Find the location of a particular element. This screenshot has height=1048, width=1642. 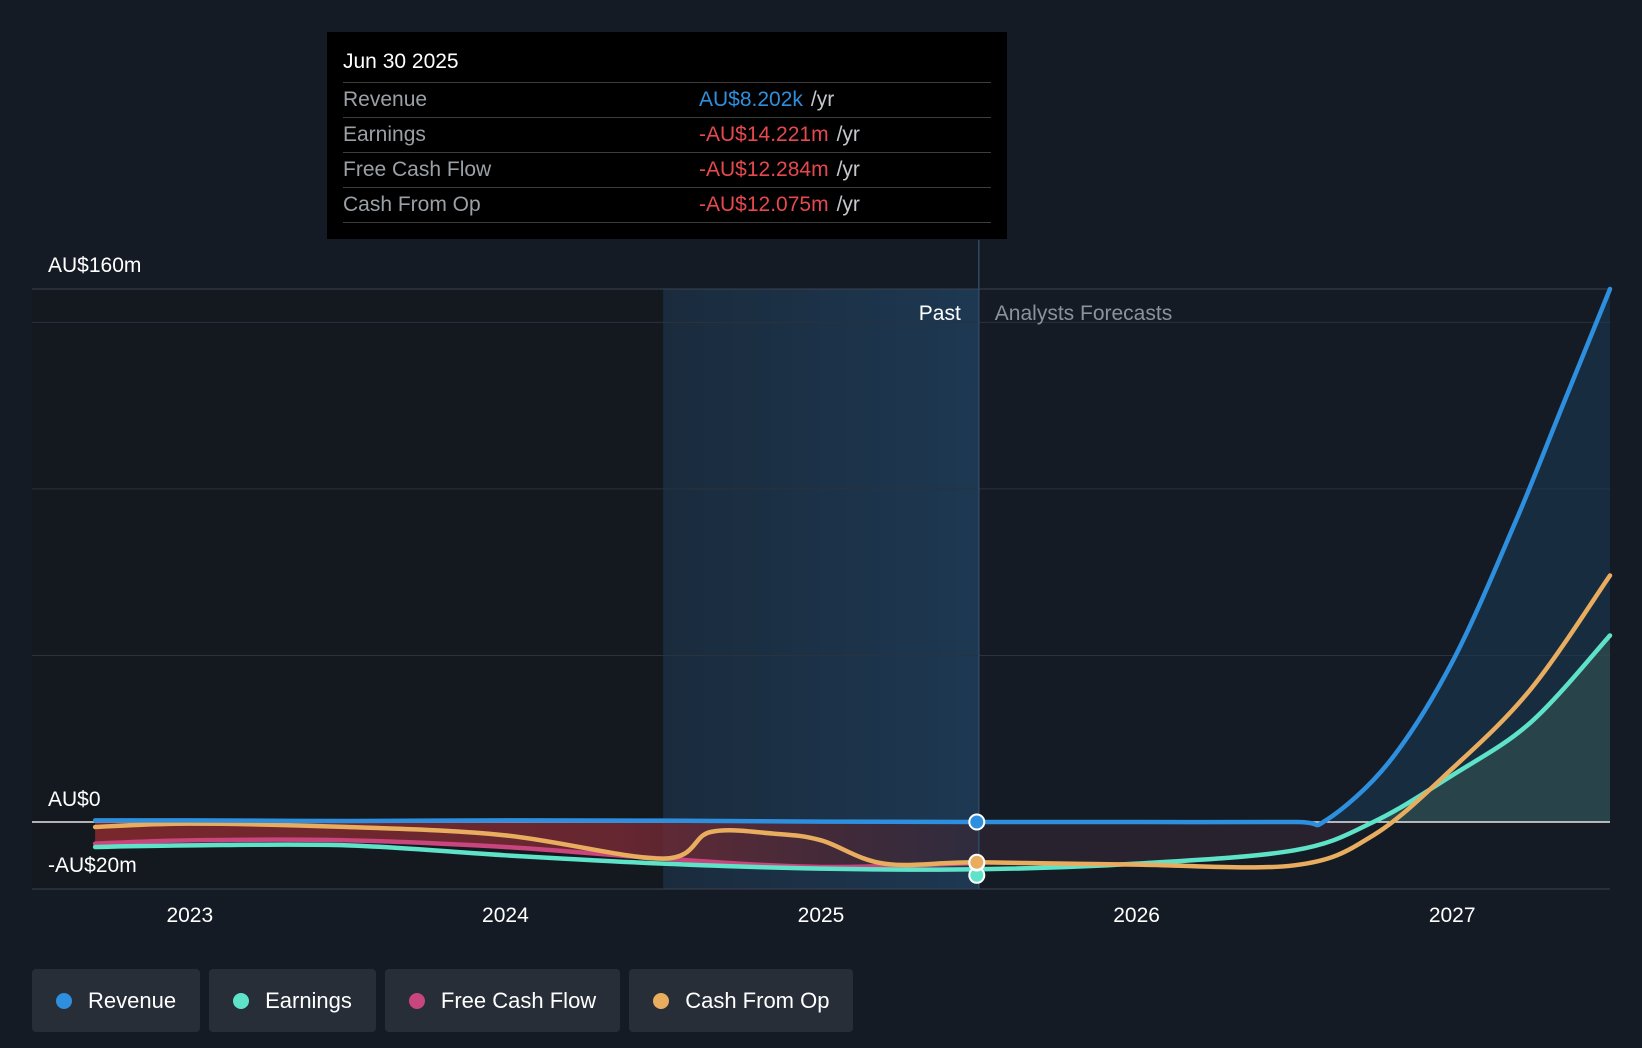

legend-label: Revenue is located at coordinates (132, 1000).